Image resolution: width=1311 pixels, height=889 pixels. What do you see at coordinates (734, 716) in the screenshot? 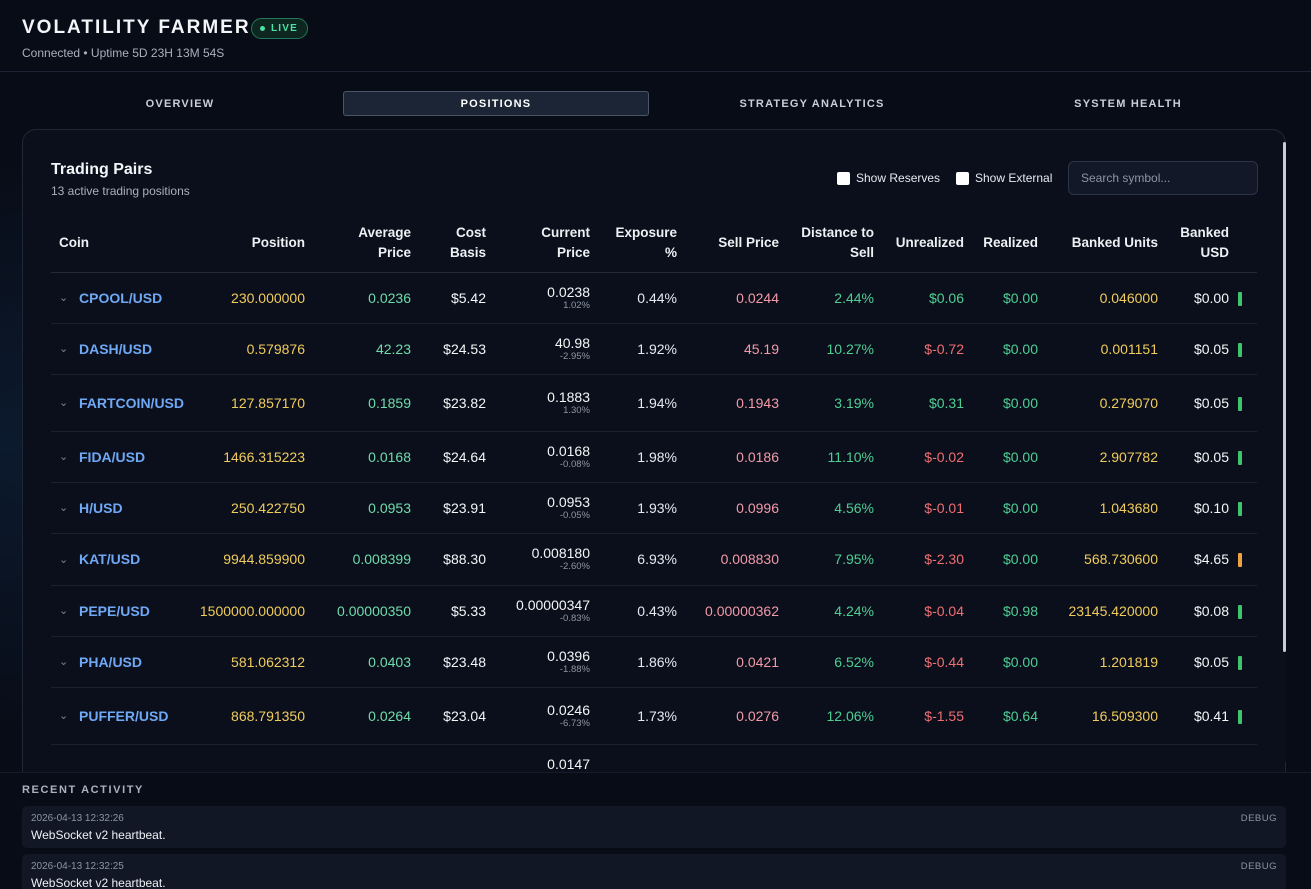
I see `sell-price-cell: 0.0276` at bounding box center [734, 716].